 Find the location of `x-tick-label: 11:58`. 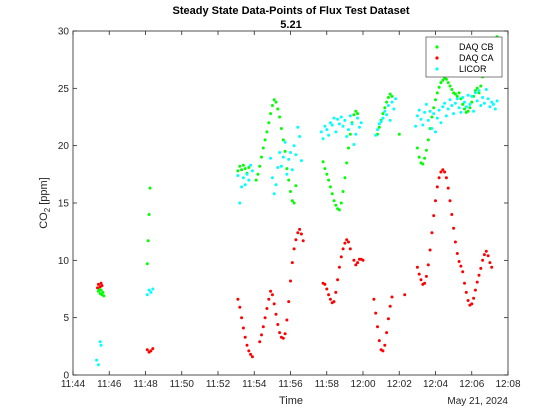

x-tick-label: 11:58 is located at coordinates (327, 384).